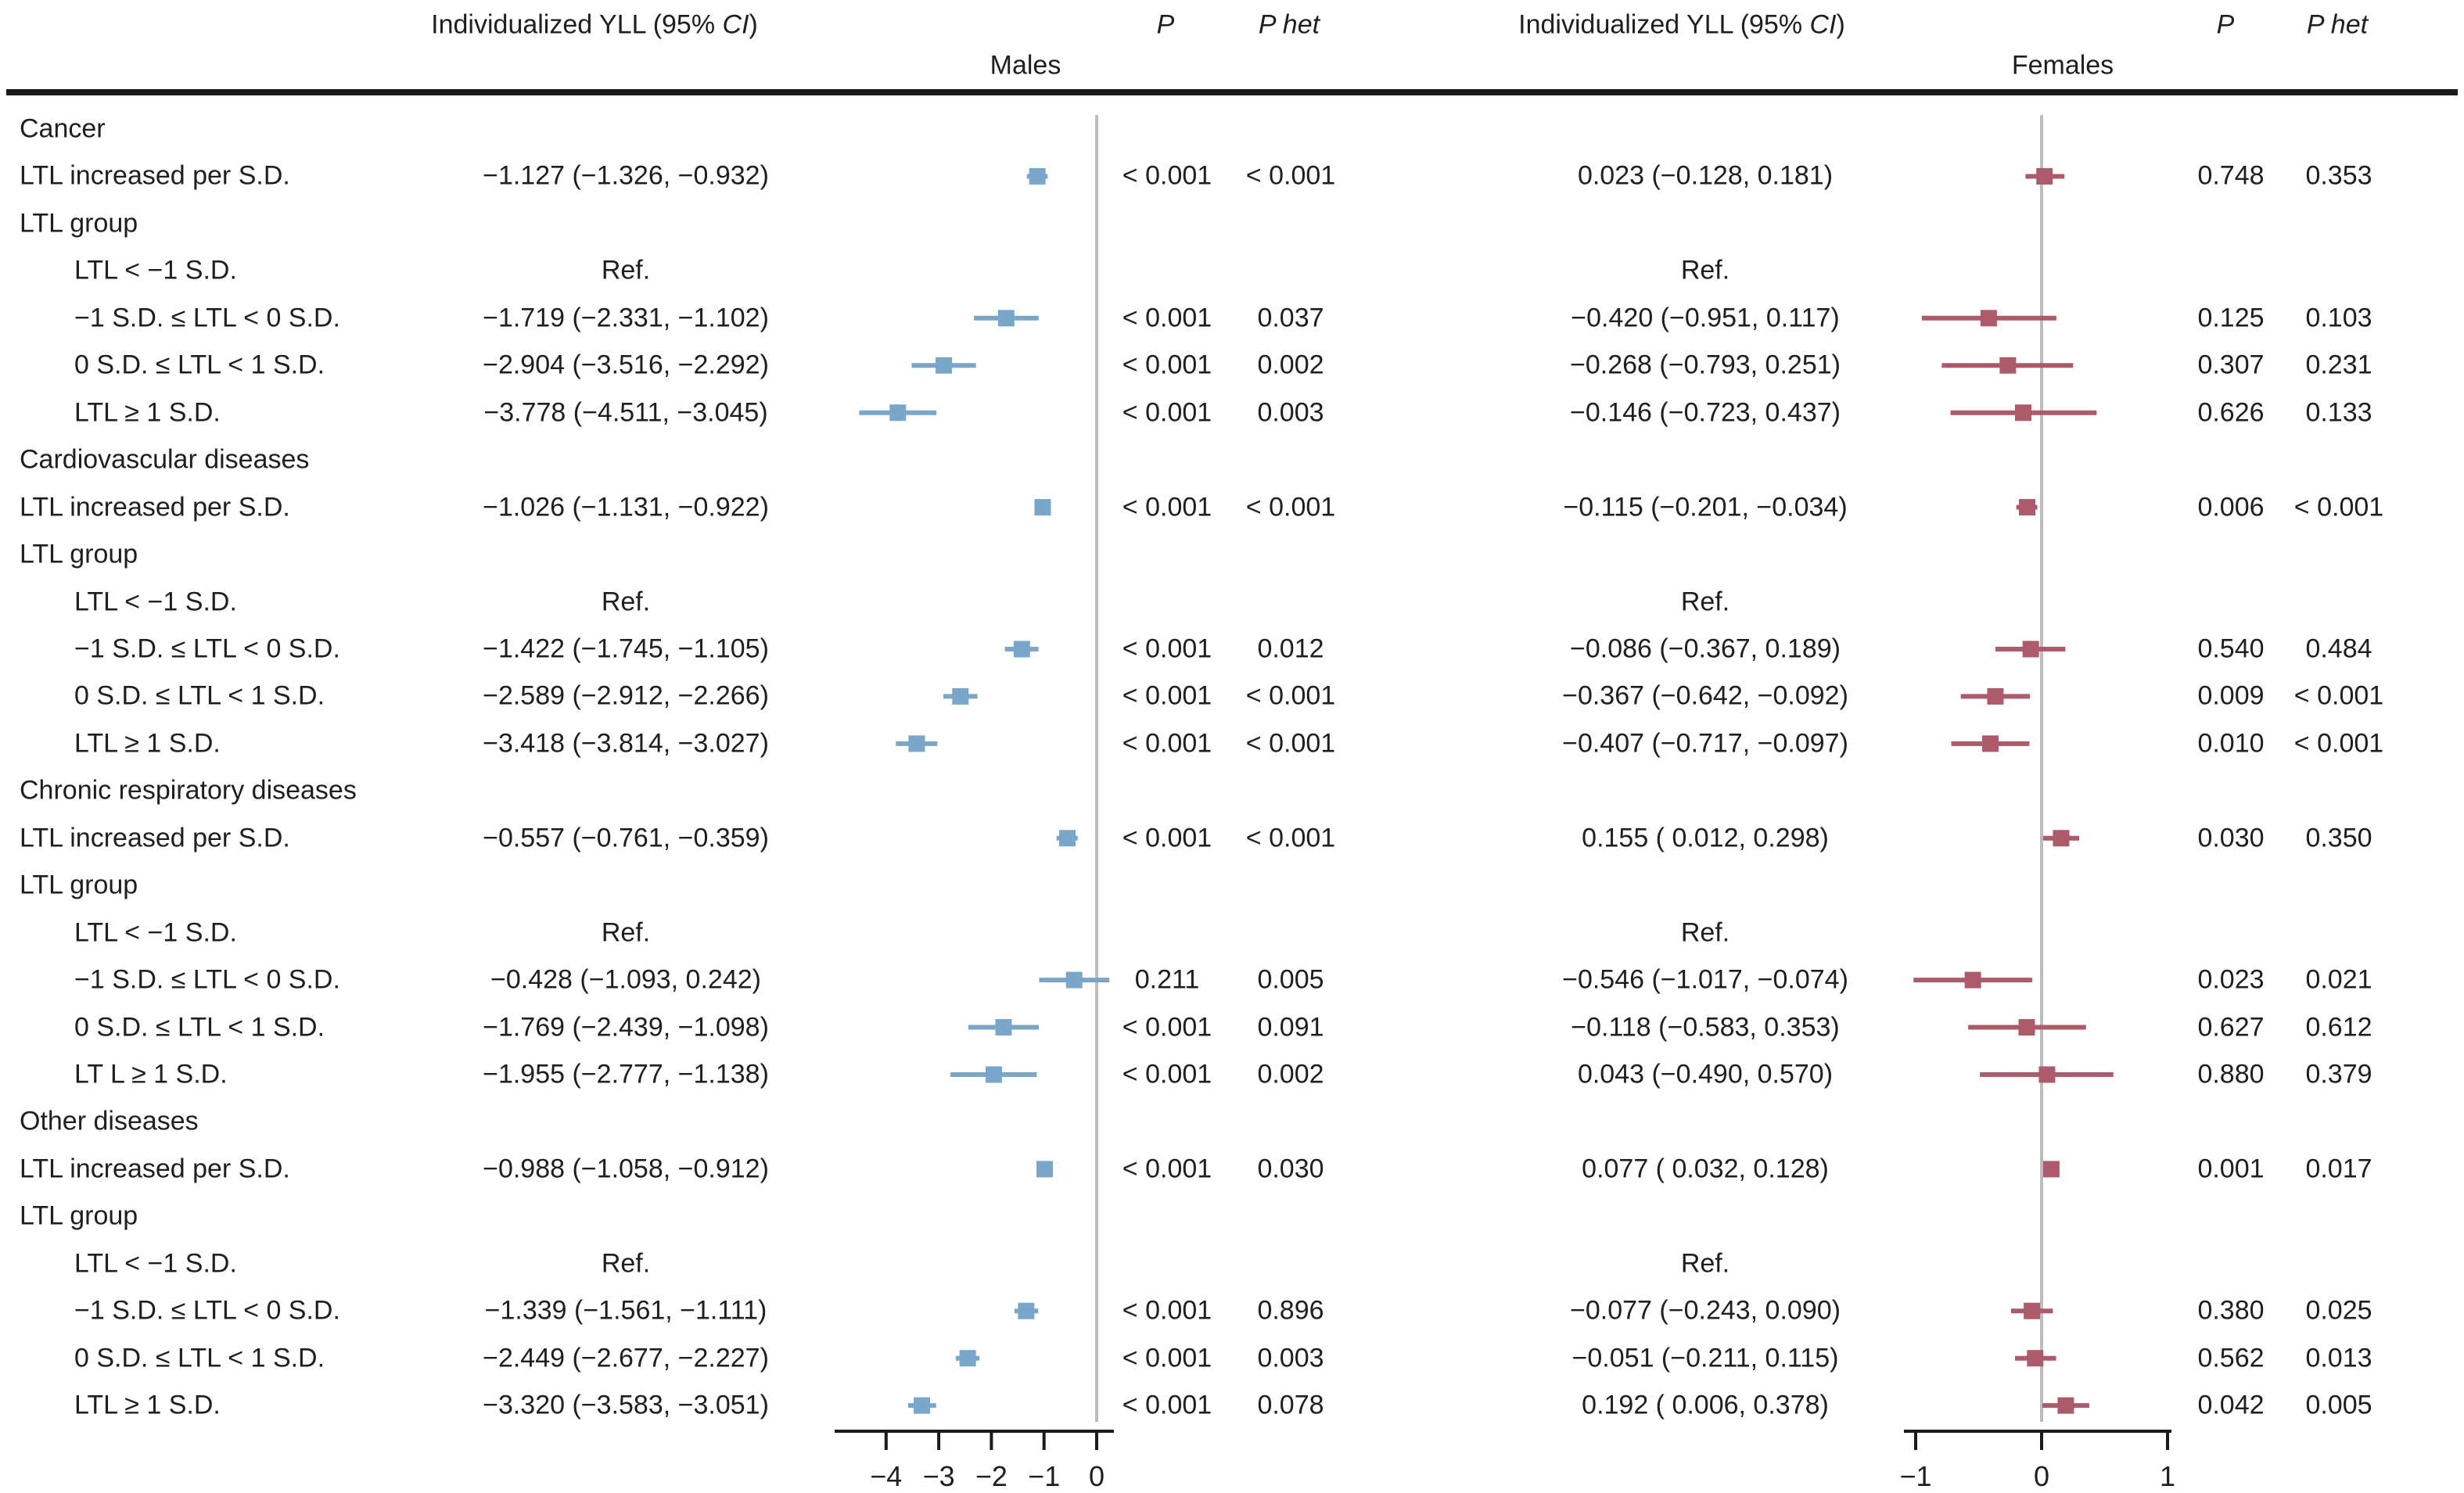 This screenshot has height=1493, width=2464. What do you see at coordinates (109, 1121) in the screenshot?
I see `row-label: Other diseases` at bounding box center [109, 1121].